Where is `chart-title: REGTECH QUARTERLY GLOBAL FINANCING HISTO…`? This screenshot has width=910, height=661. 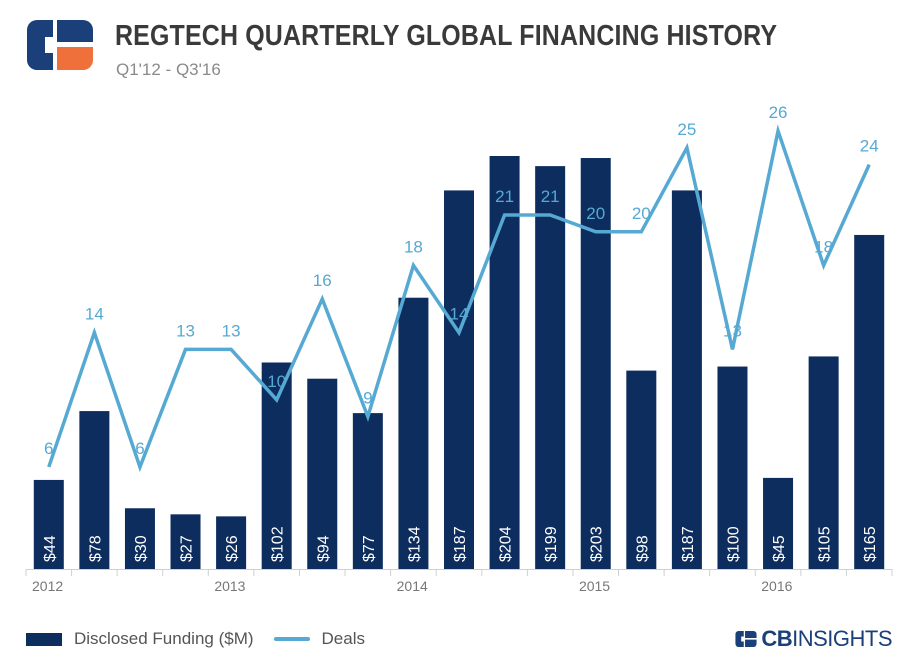
chart-title: REGTECH QUARTERLY GLOBAL FINANCING HISTO… is located at coordinates (446, 36).